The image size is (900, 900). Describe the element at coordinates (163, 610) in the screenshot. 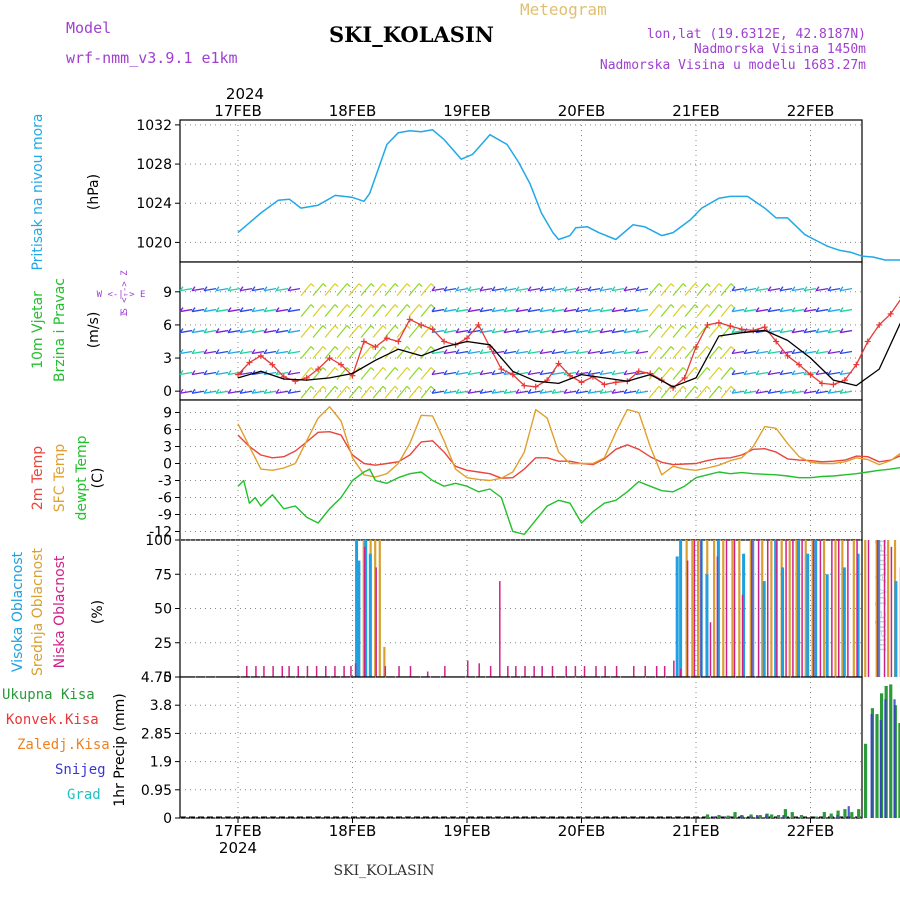

I see `ytick-label: 50` at that location.